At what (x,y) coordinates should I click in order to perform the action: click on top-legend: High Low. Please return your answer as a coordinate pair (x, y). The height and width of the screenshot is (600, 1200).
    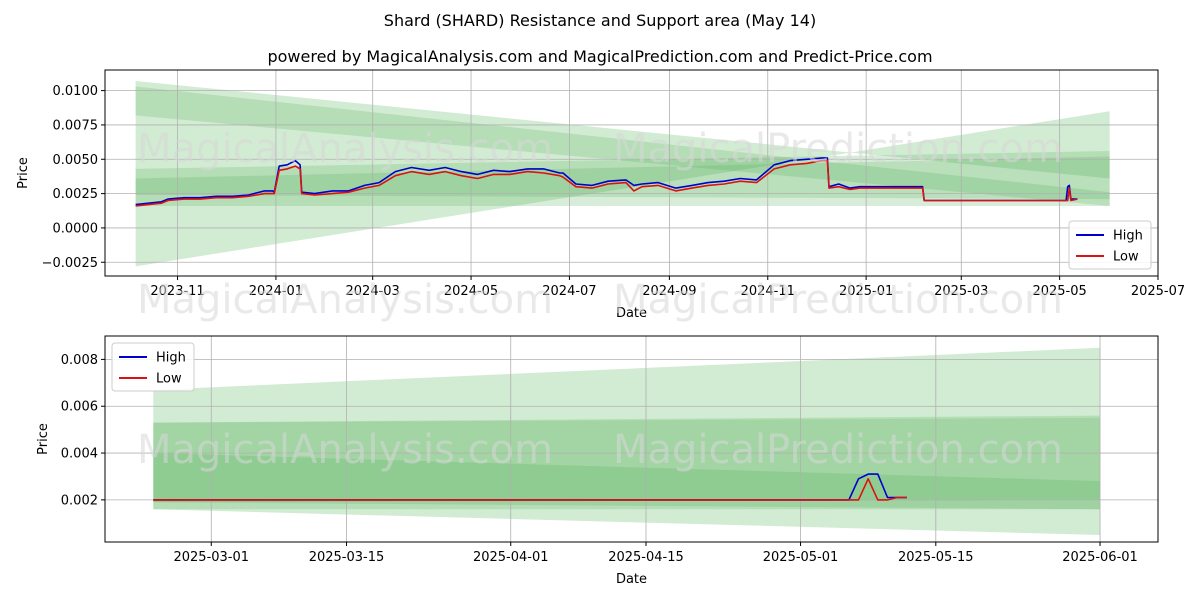
    Looking at the image, I should click on (1110, 245).